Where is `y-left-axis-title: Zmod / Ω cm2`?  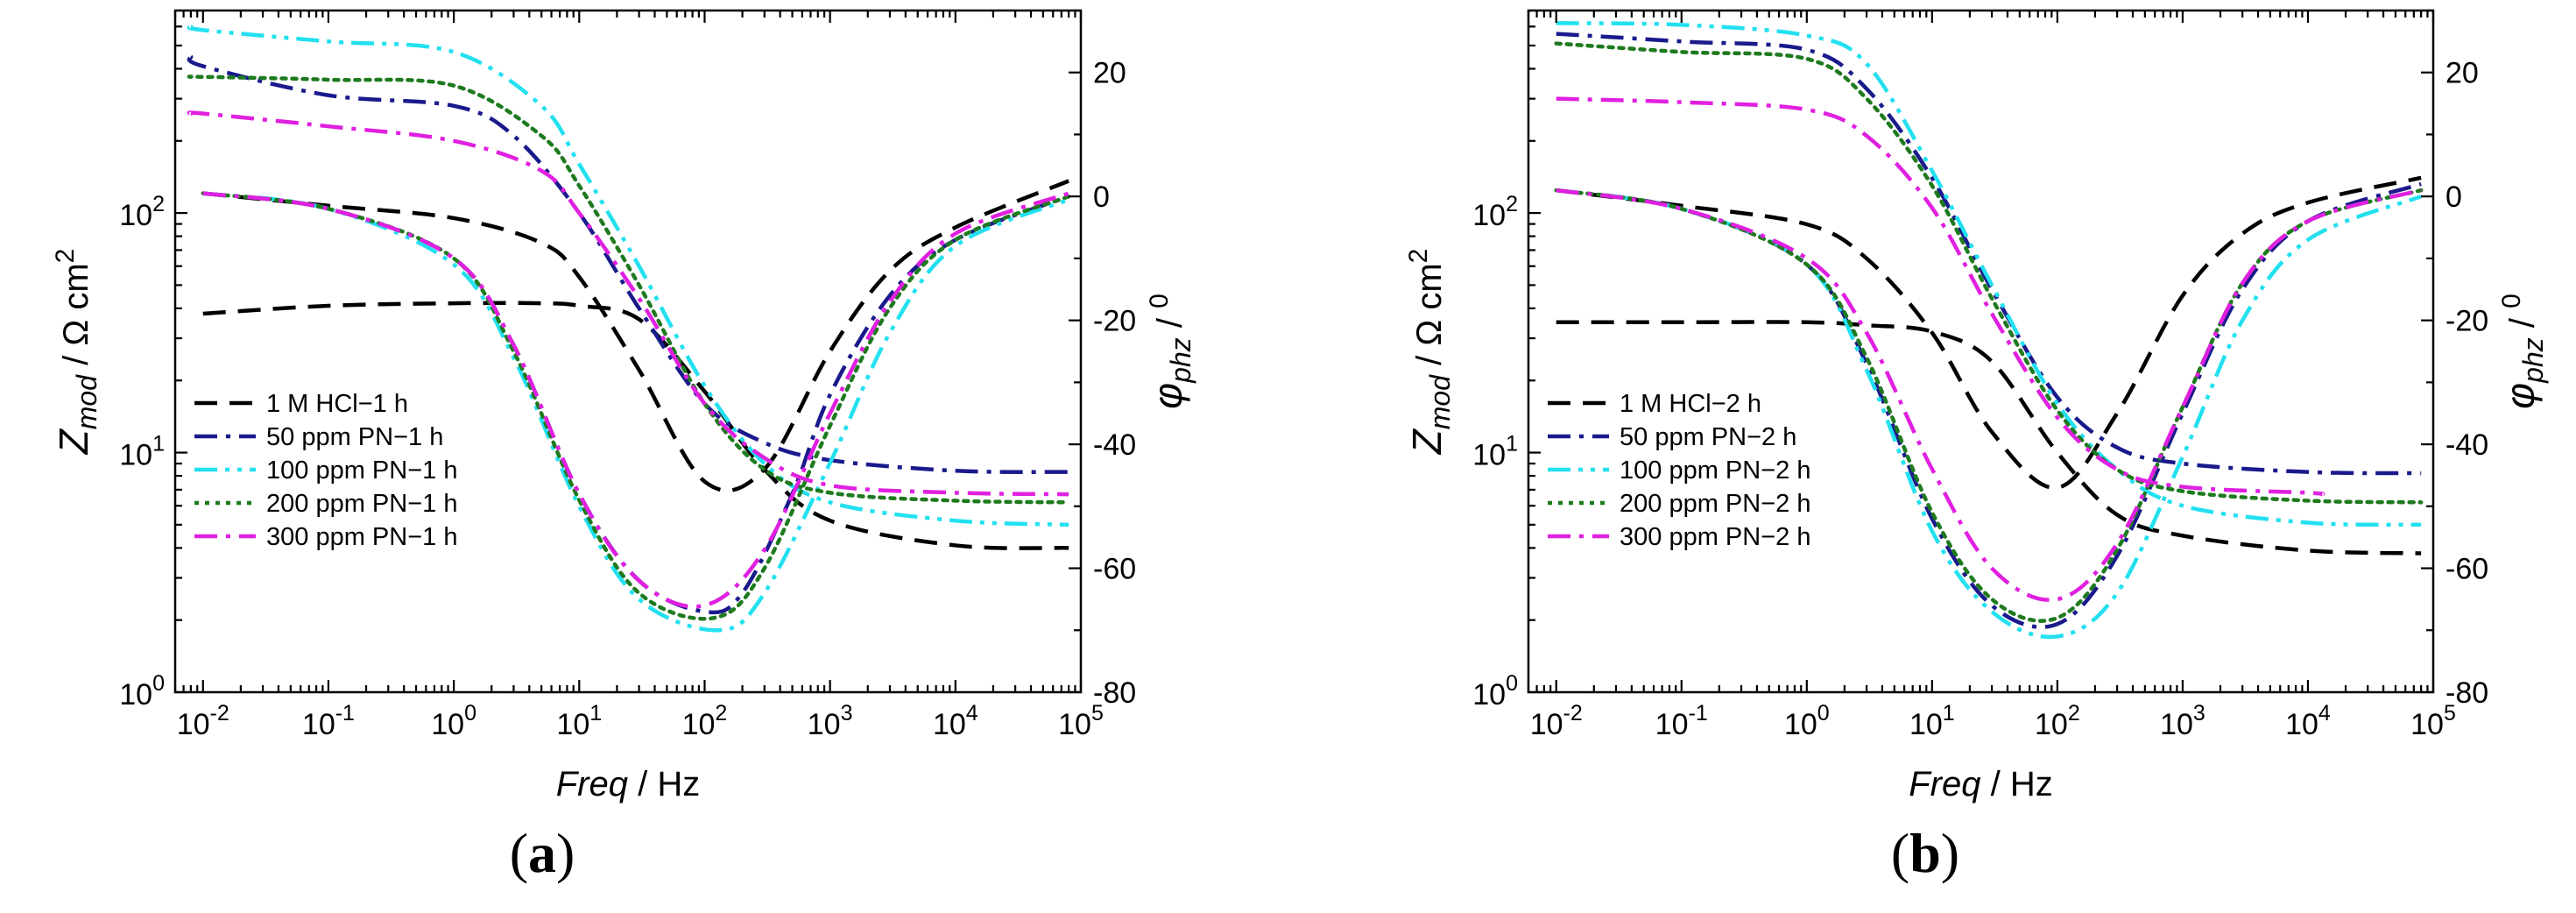
y-left-axis-title: Zmod / Ω cm2 is located at coordinates (76, 352).